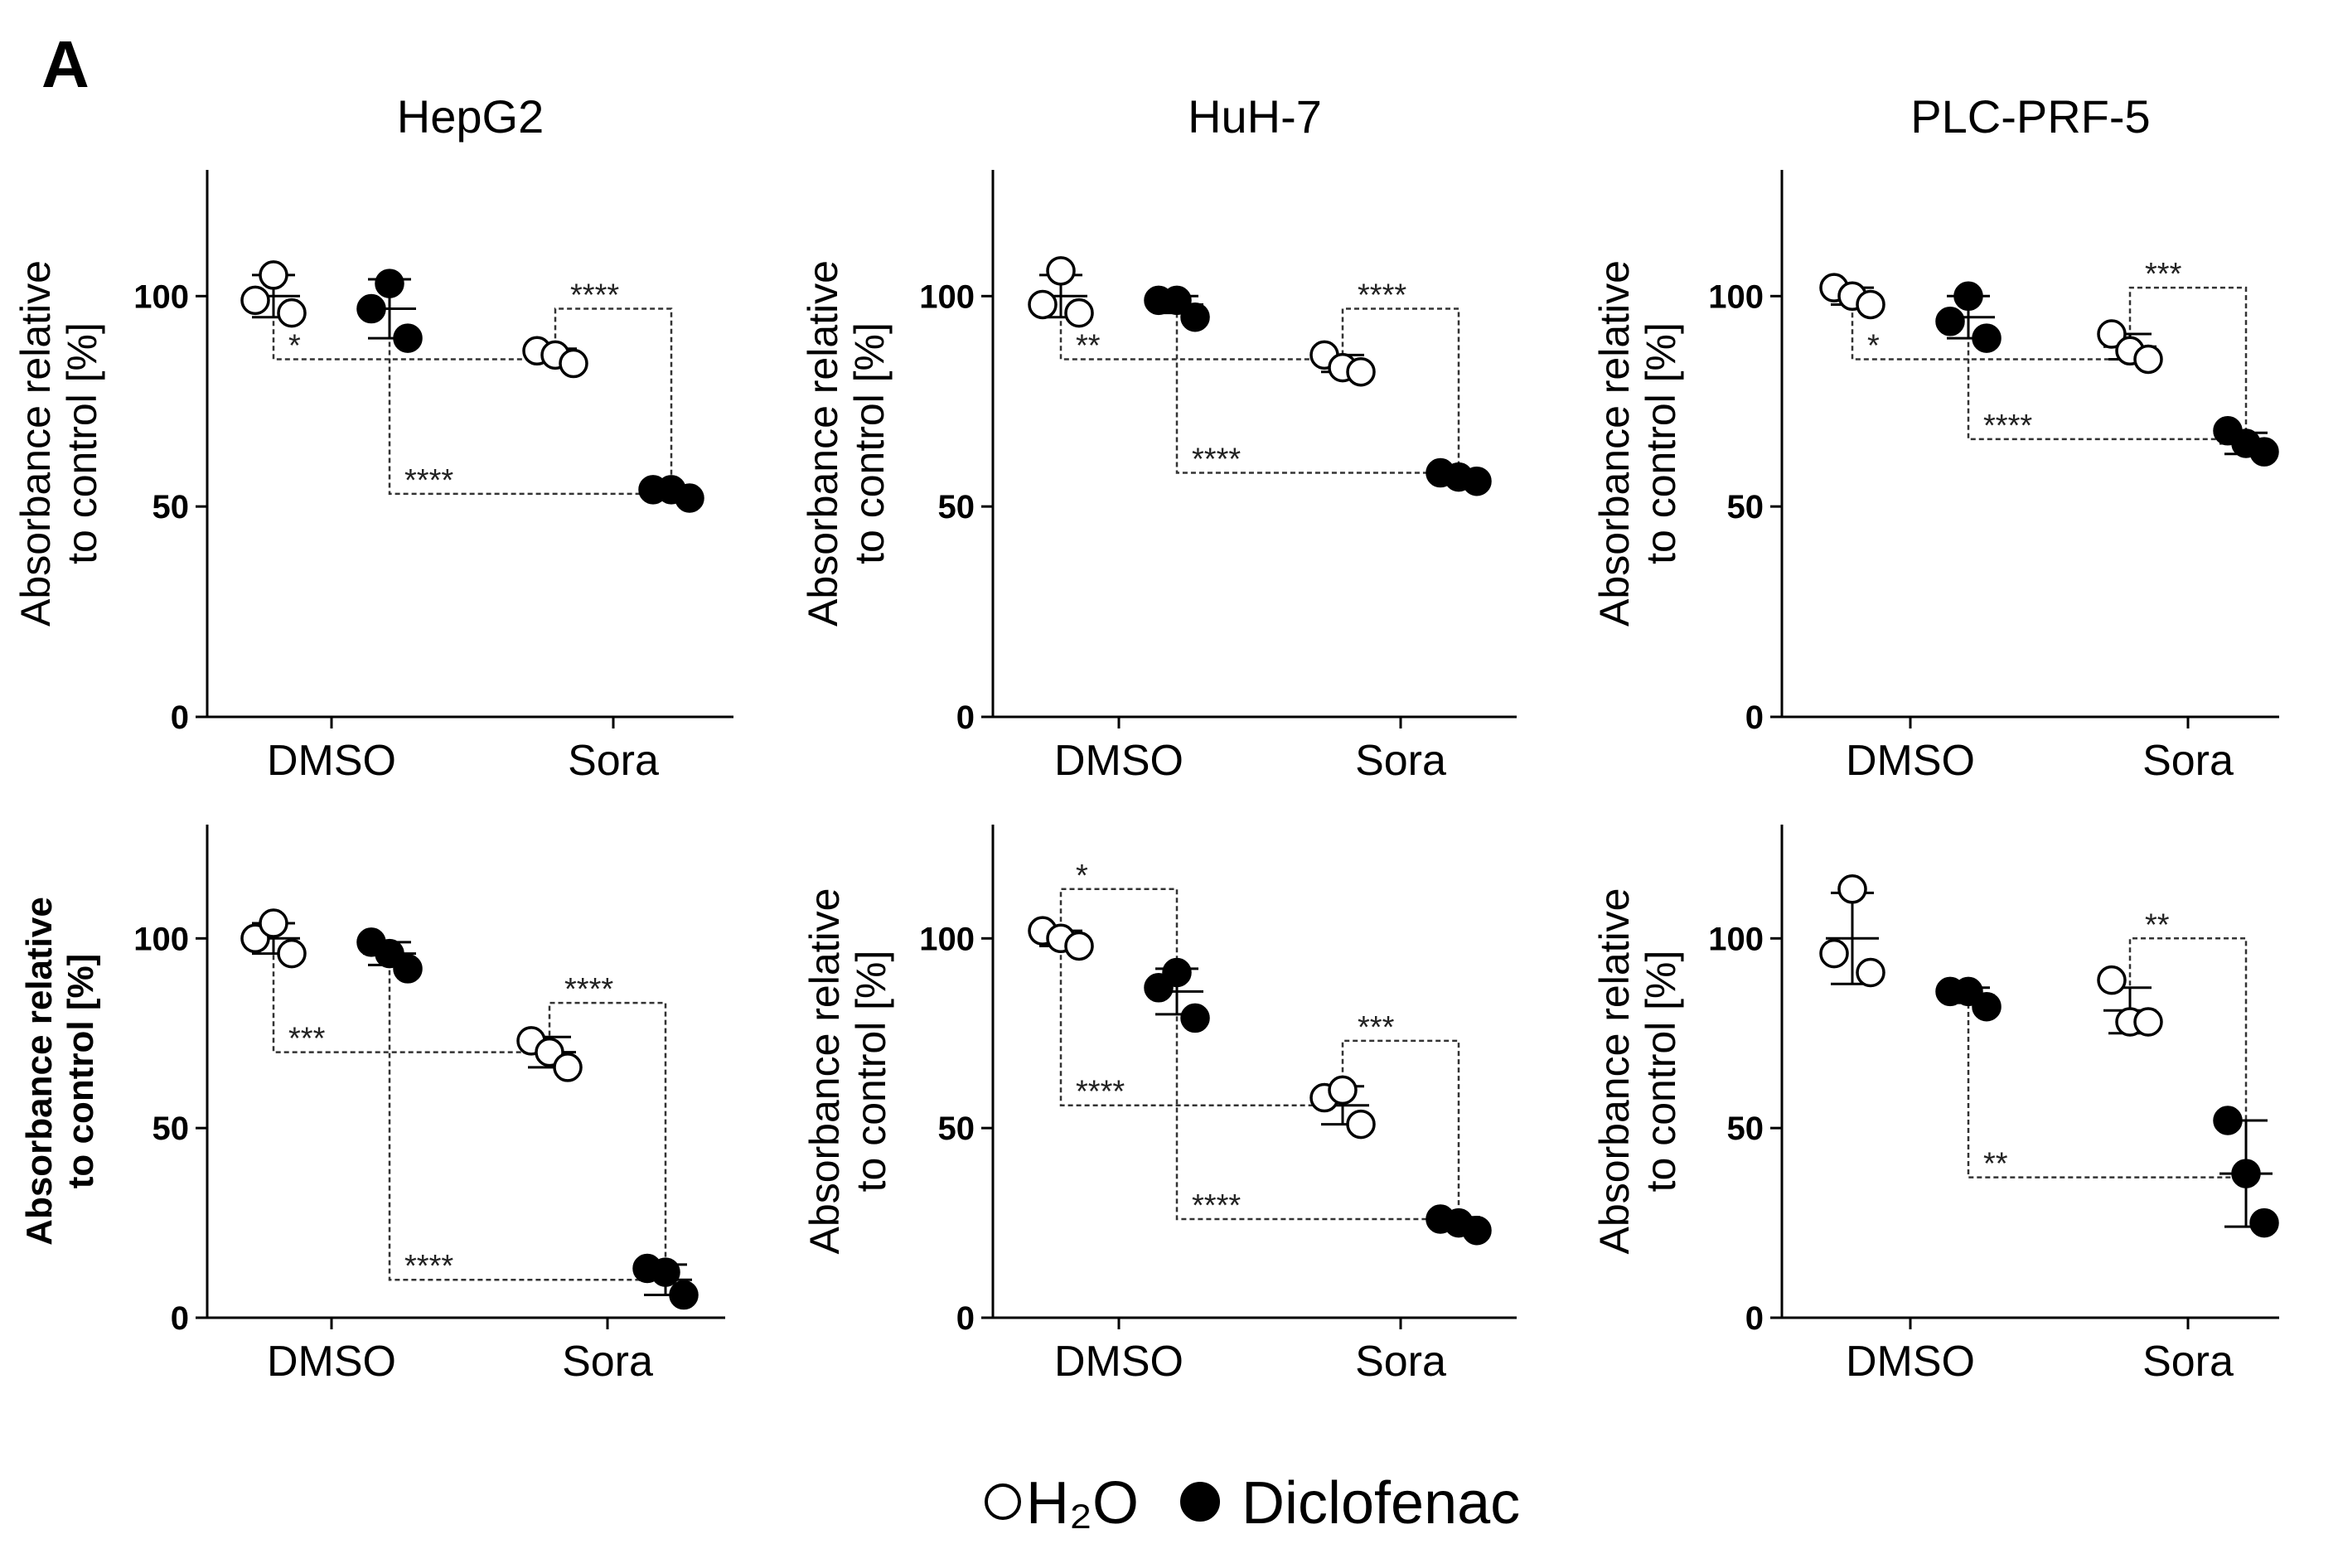 The width and height of the screenshot is (2338, 1568). Describe the element at coordinates (1083, 1503) in the screenshot. I see `legend-h2o-label: H₂O` at that location.